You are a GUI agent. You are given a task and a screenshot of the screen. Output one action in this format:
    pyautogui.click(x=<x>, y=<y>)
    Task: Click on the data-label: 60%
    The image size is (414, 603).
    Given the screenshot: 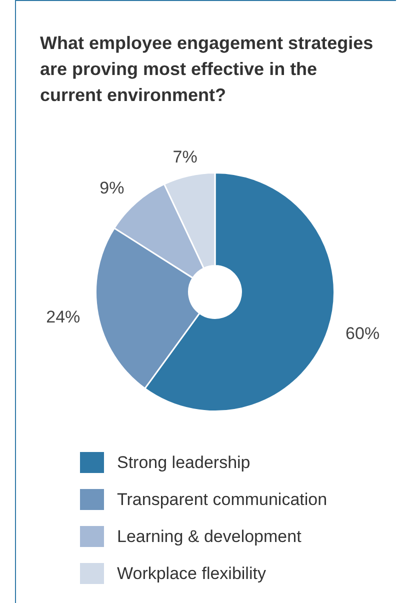 What is the action you would take?
    pyautogui.click(x=363, y=334)
    